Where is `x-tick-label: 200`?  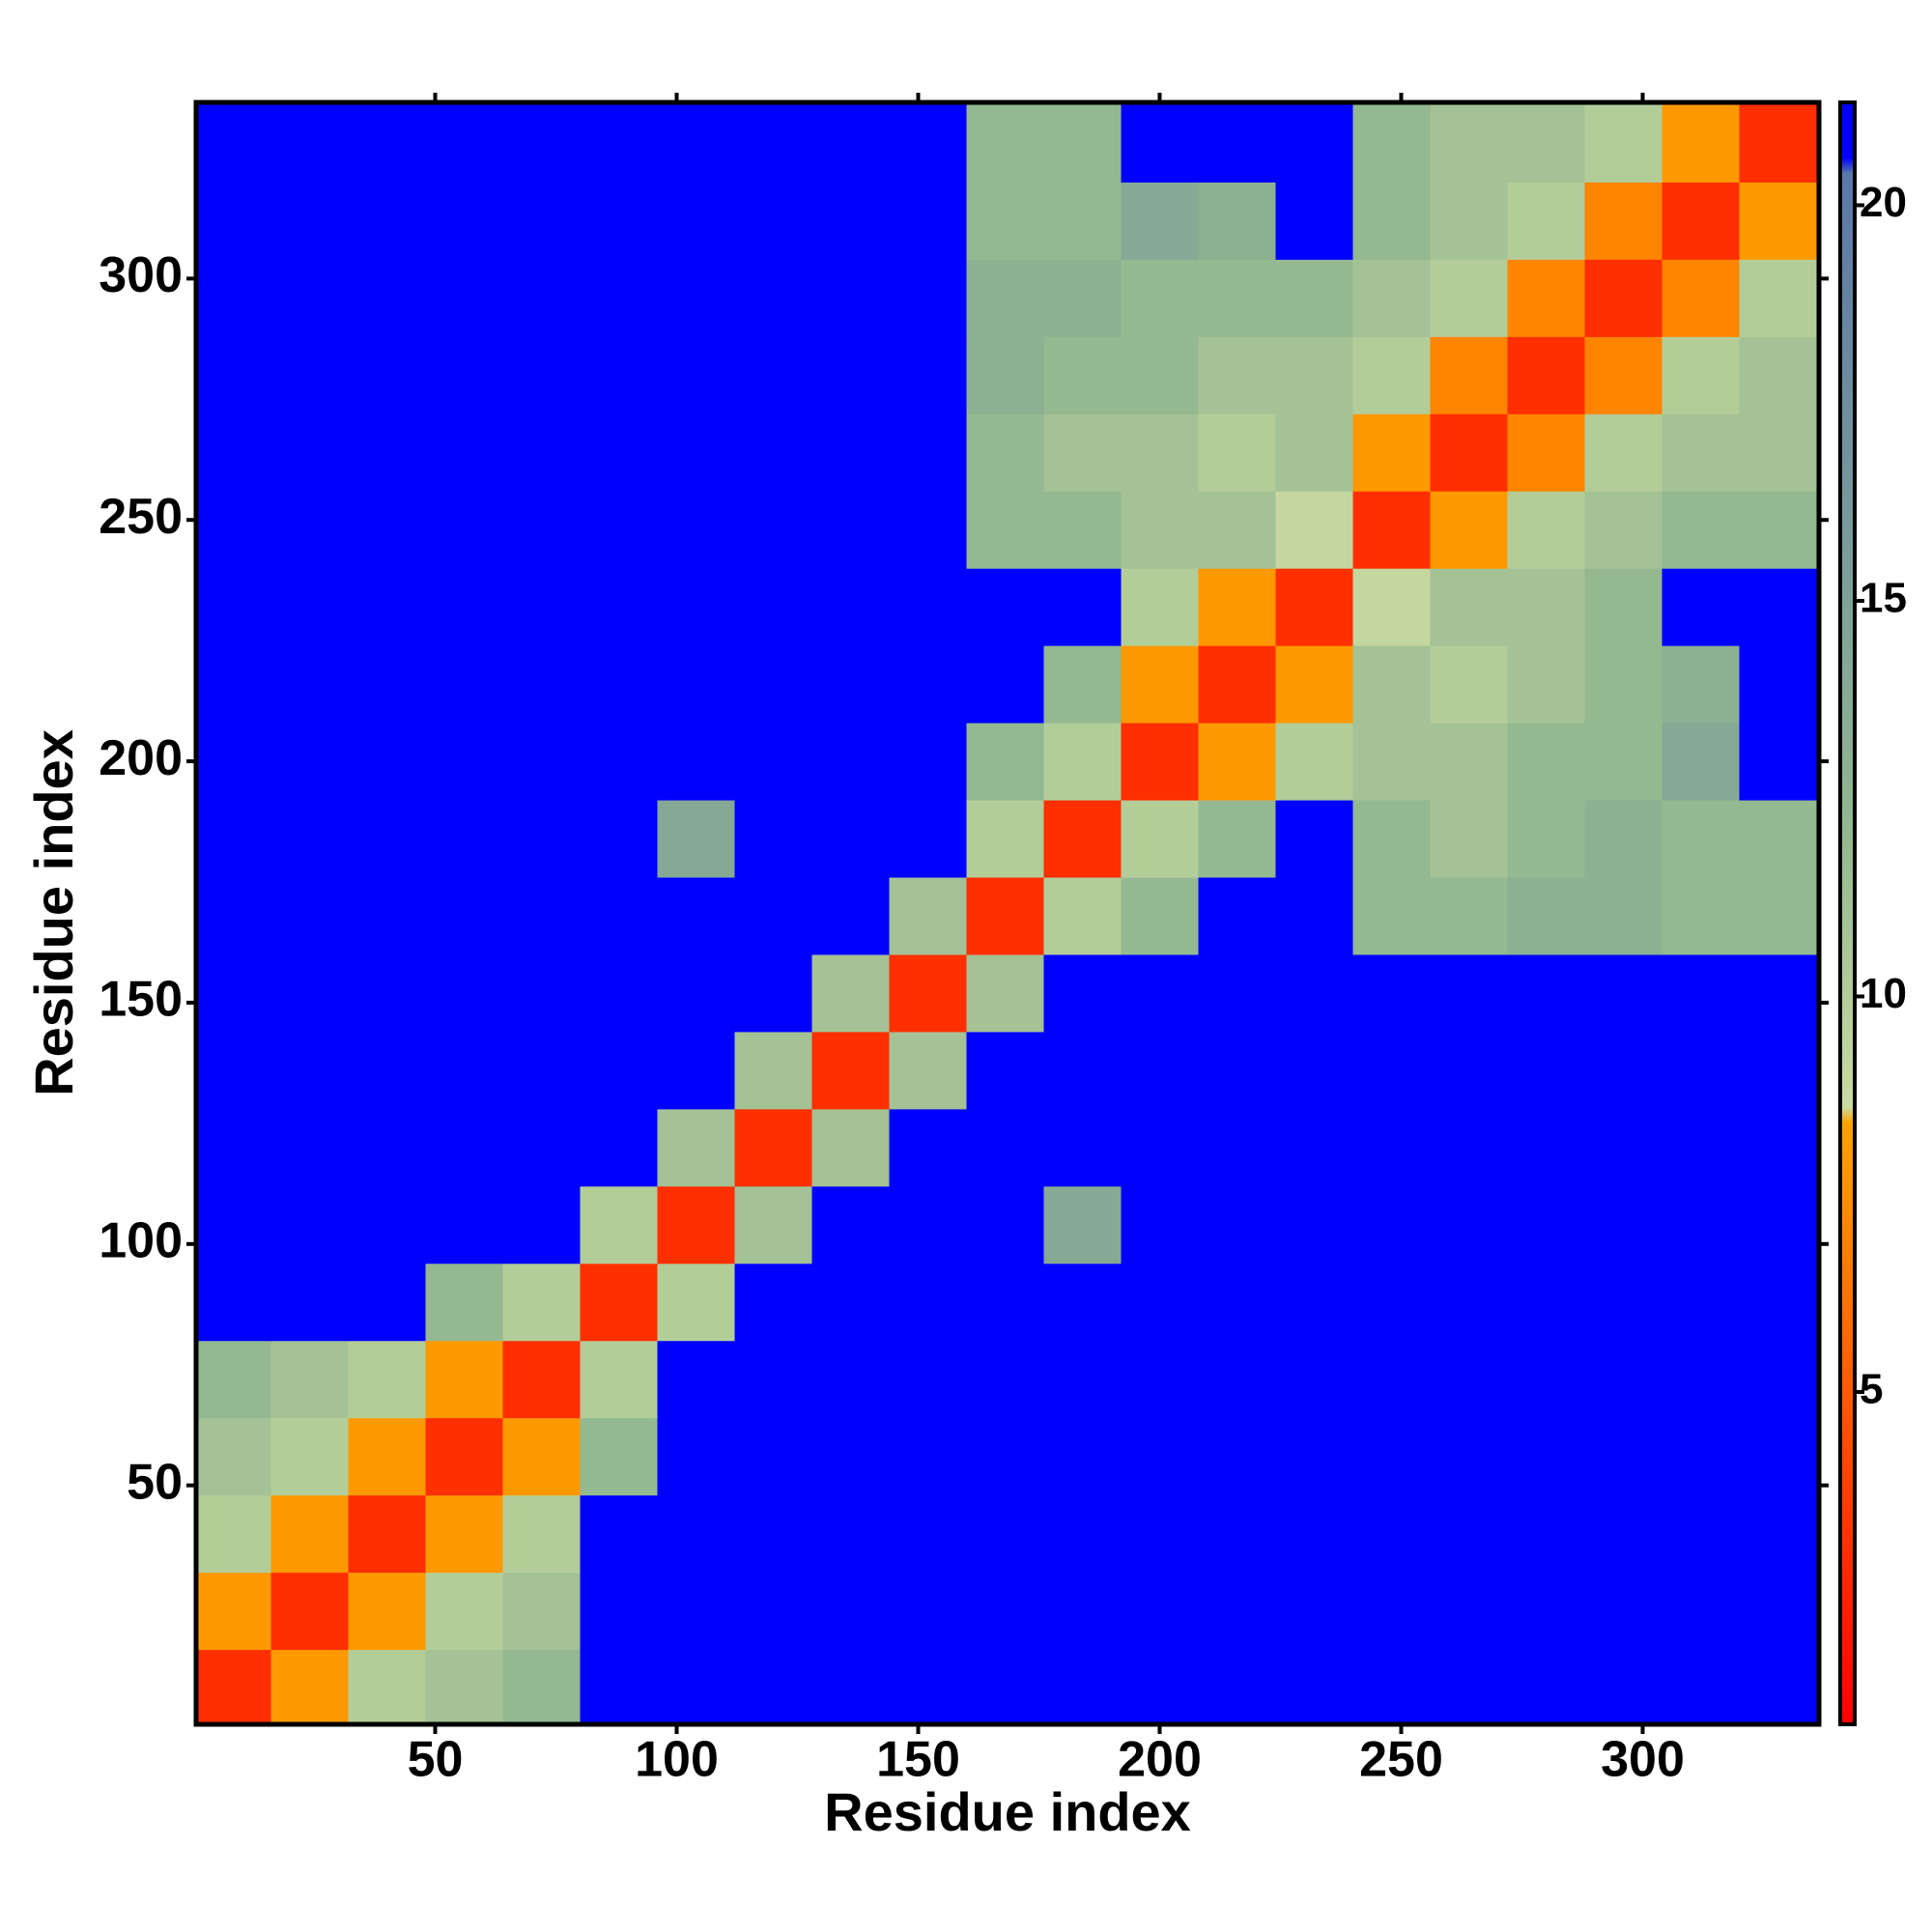 x-tick-label: 200 is located at coordinates (1160, 1760).